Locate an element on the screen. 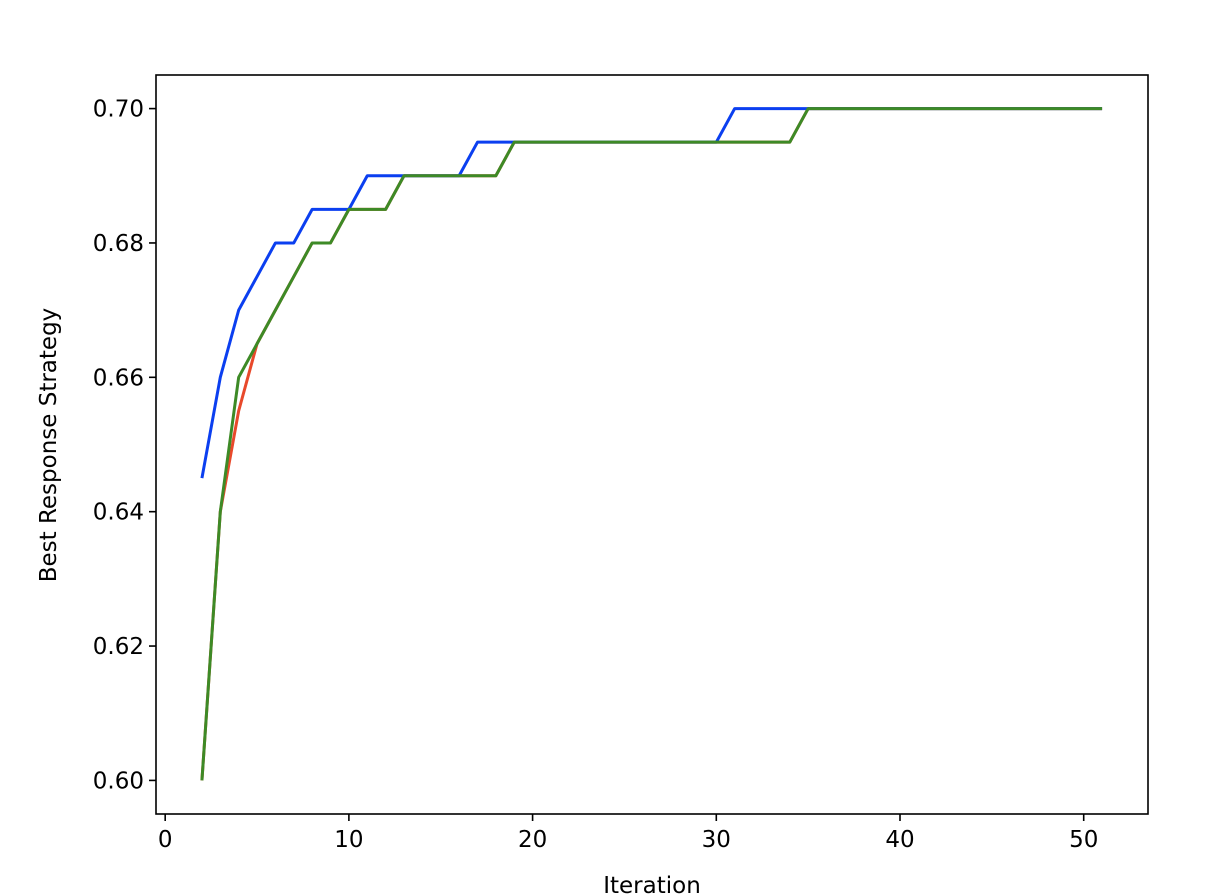 The width and height of the screenshot is (1228, 896). x-tick-label: 20 is located at coordinates (532, 840).